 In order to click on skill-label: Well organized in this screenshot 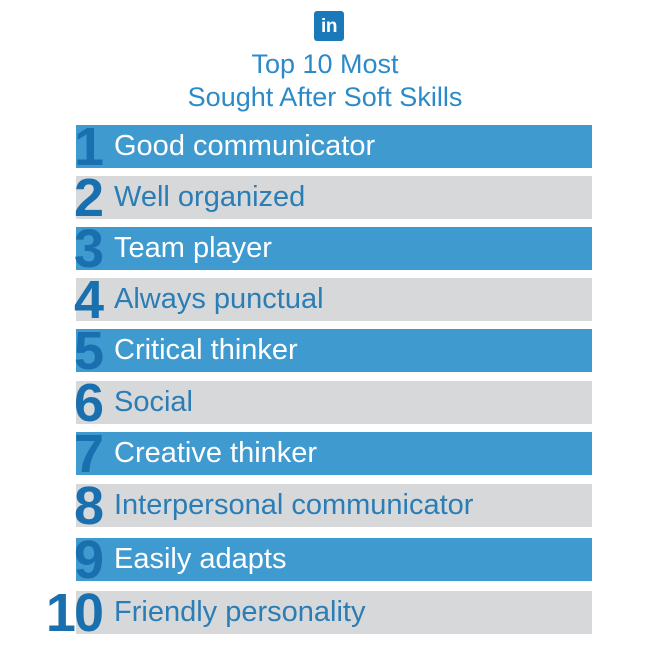, I will do `click(210, 197)`.